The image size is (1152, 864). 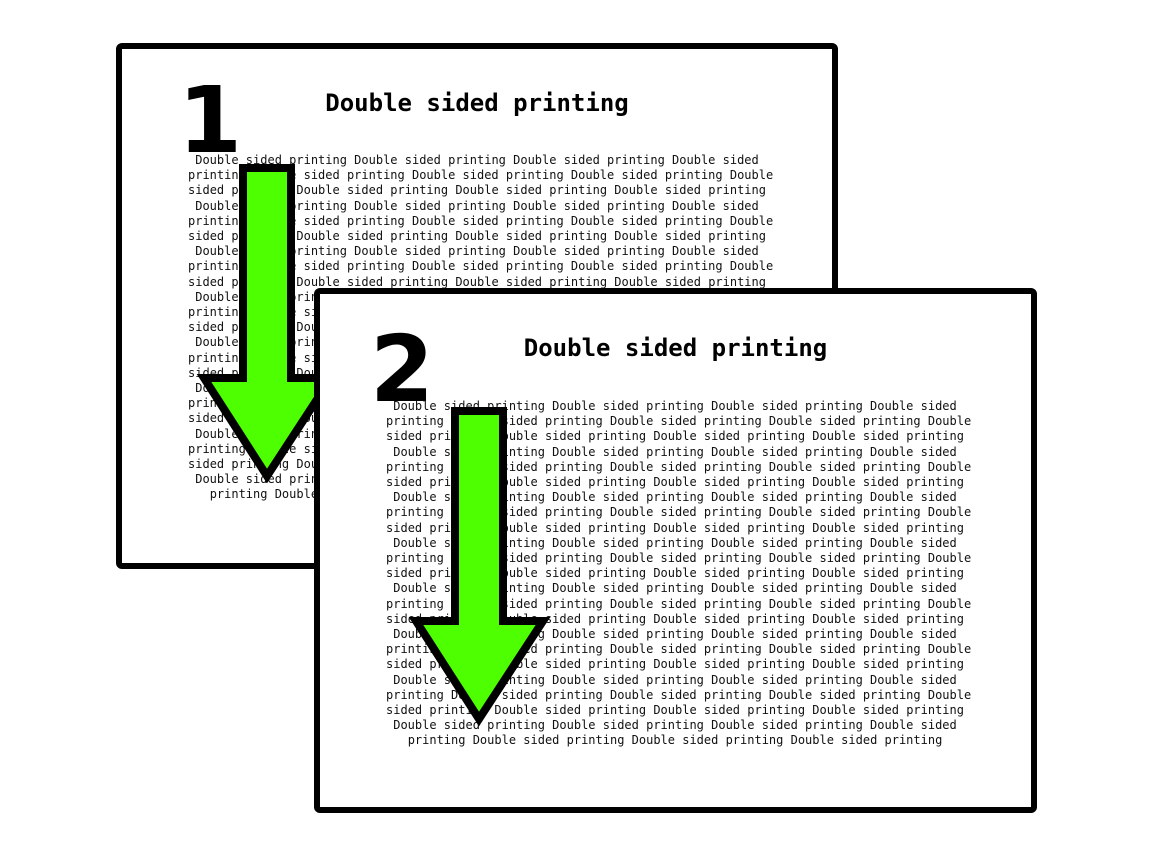 What do you see at coordinates (675, 348) in the screenshot?
I see `page-2-title: Double sided printing` at bounding box center [675, 348].